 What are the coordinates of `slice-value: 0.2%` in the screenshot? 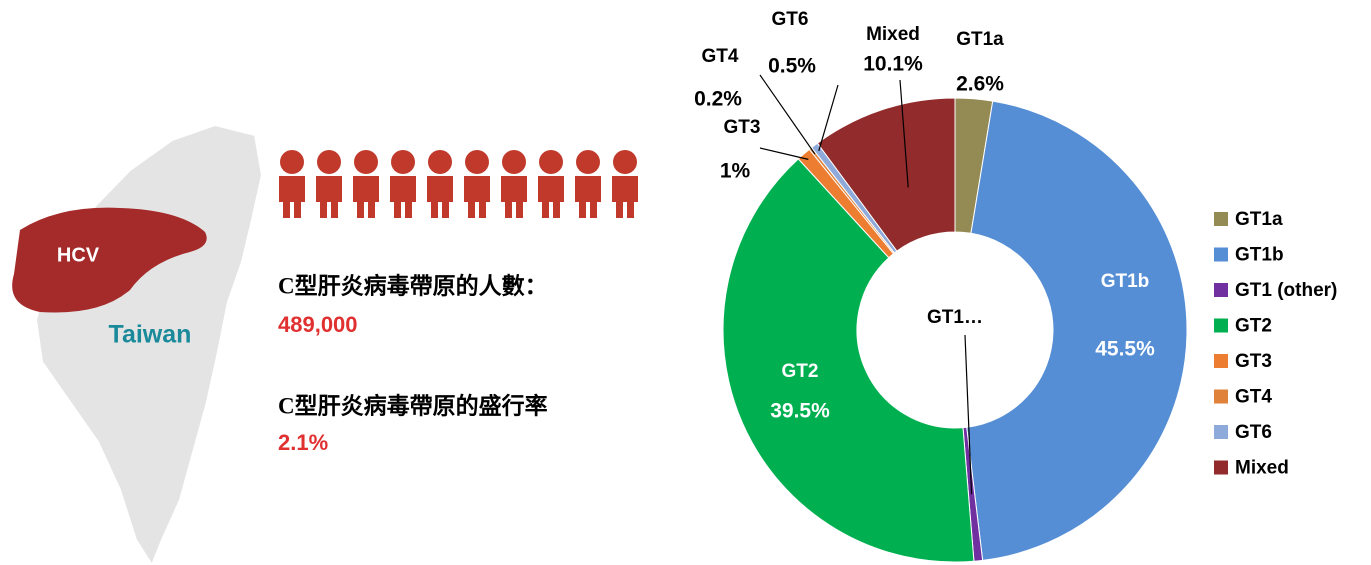 It's located at (718, 99).